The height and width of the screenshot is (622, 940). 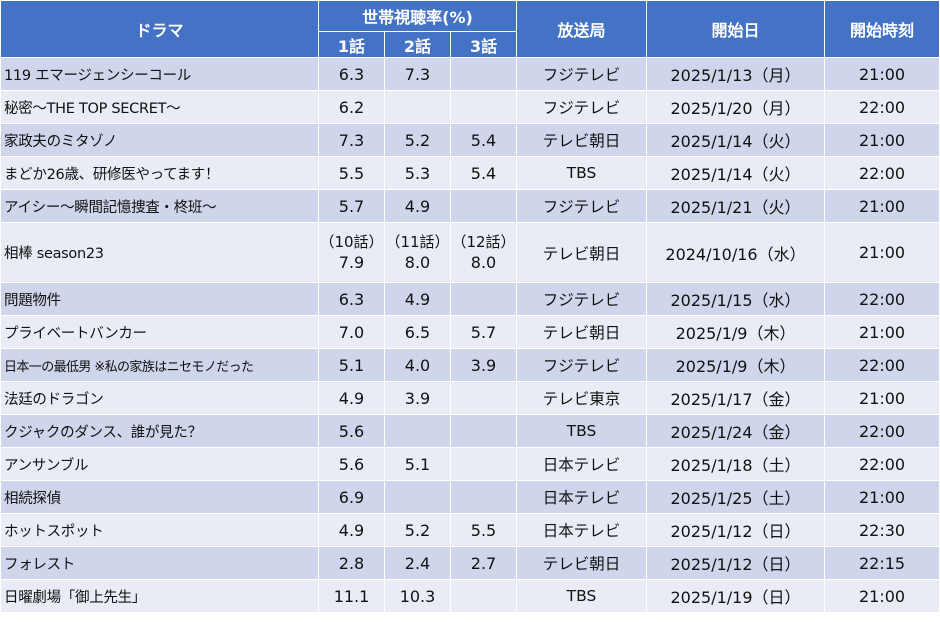 What do you see at coordinates (159, 563) in the screenshot?
I see `drama-title: フォレスト` at bounding box center [159, 563].